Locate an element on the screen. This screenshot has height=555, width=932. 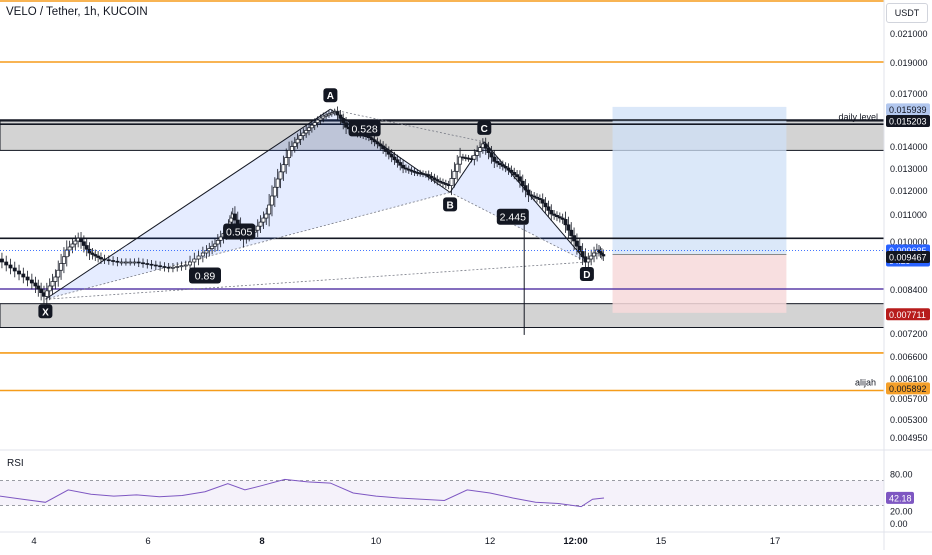
pattern-ratio-line is located at coordinates (518, 227).